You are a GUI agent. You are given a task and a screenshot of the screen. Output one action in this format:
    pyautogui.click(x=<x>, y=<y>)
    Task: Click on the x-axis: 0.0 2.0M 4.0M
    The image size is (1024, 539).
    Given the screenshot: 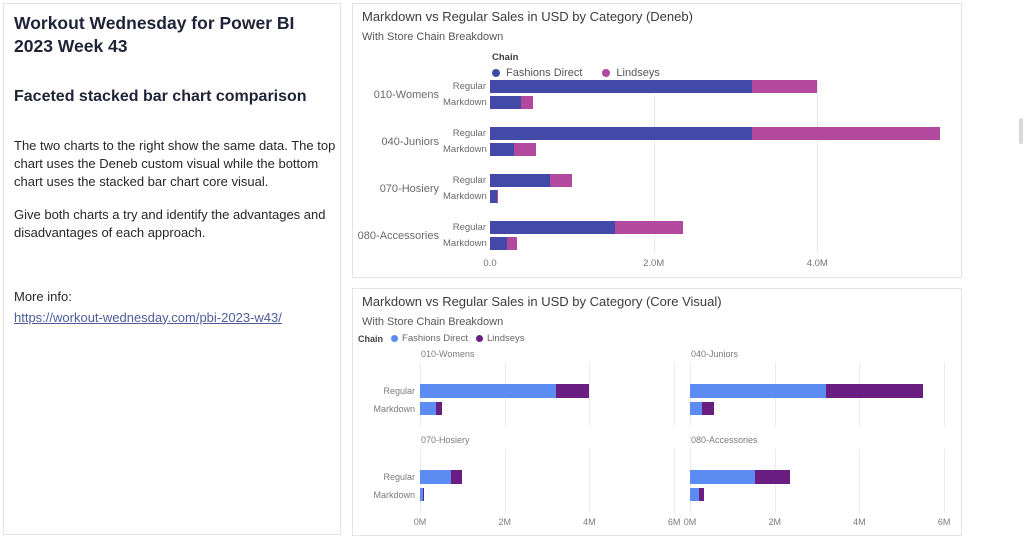 What is the action you would take?
    pyautogui.click(x=720, y=265)
    